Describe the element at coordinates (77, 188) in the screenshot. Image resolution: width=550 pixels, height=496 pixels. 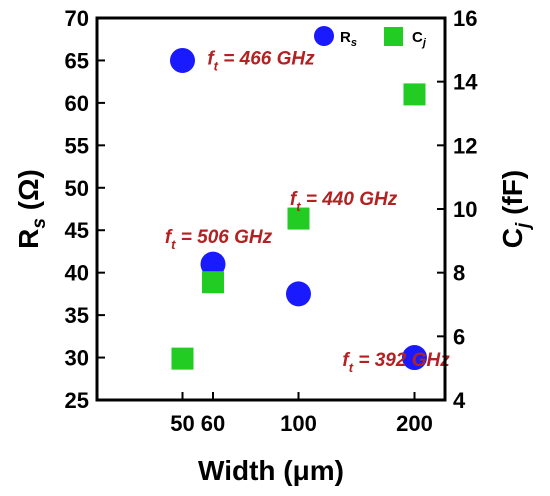
I see `y-left-tick-label: 50` at that location.